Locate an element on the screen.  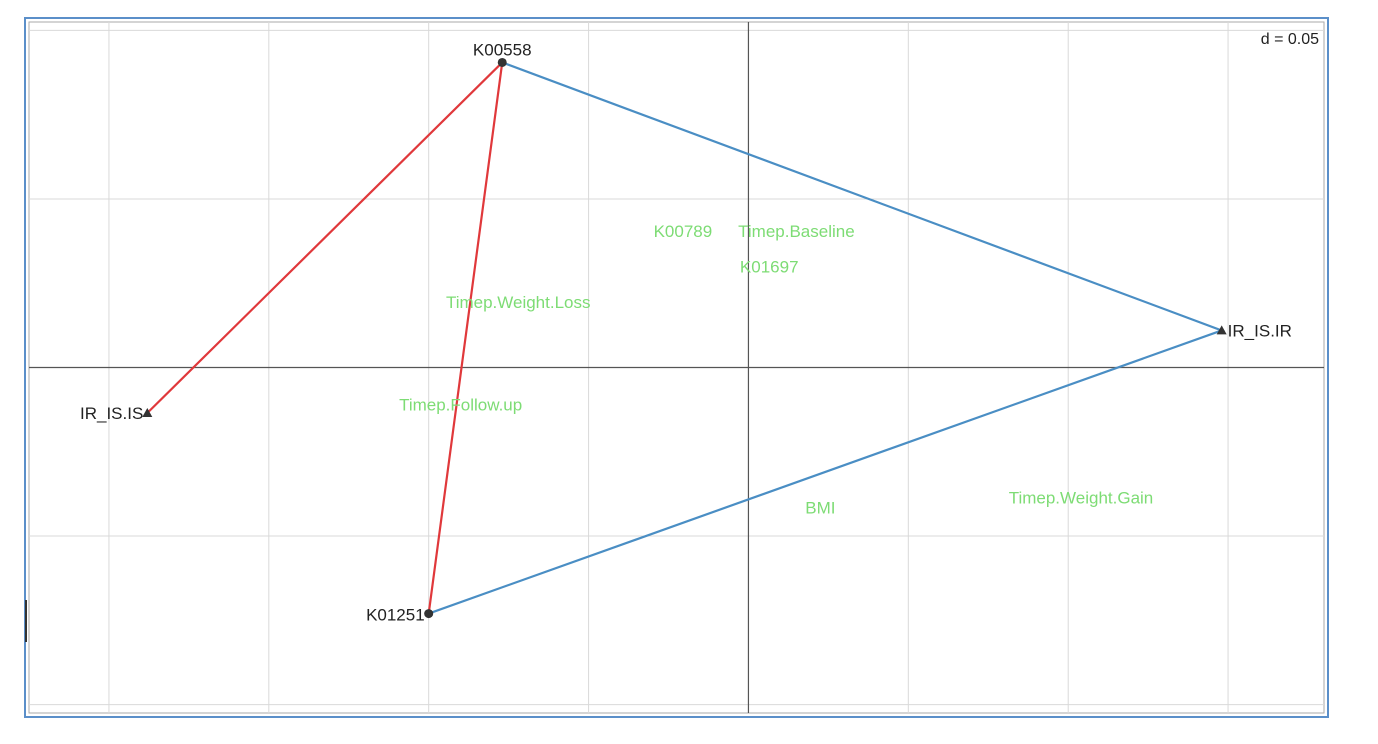
group-label: IR_IS.IS is located at coordinates (111, 413).